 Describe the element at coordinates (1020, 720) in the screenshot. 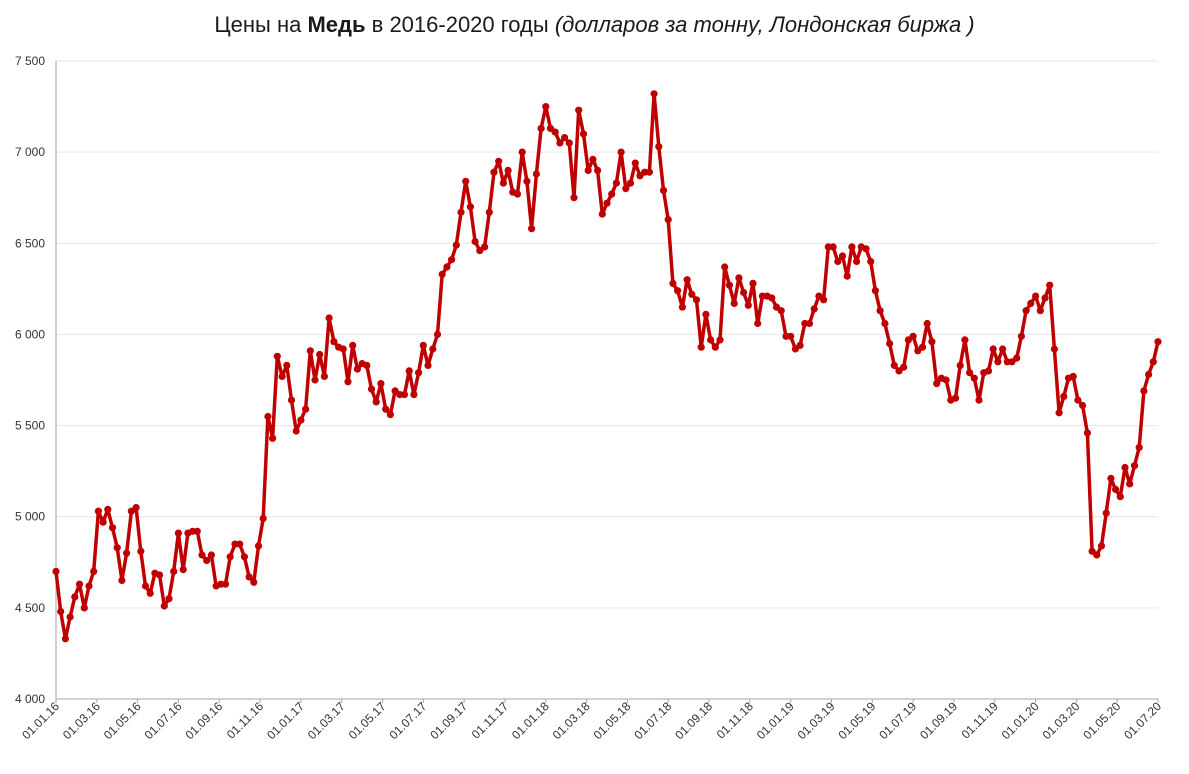

I see `x-tick-label: 01.01.20` at that location.